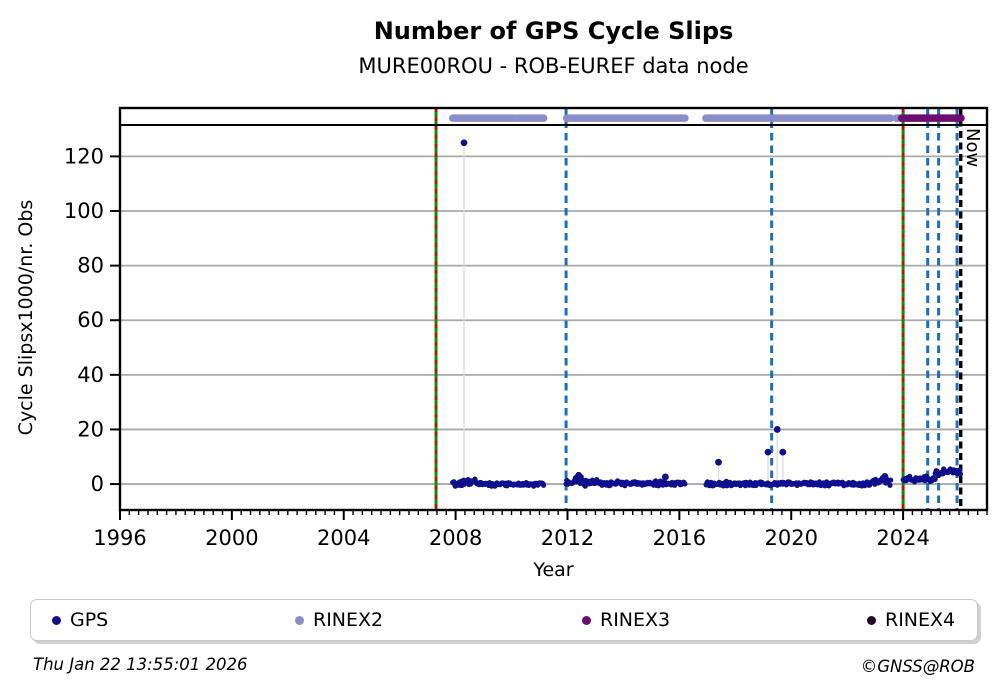 This screenshot has width=1008, height=699. What do you see at coordinates (553, 31) in the screenshot?
I see `chart-title: Number of GPS Cycle Slips` at bounding box center [553, 31].